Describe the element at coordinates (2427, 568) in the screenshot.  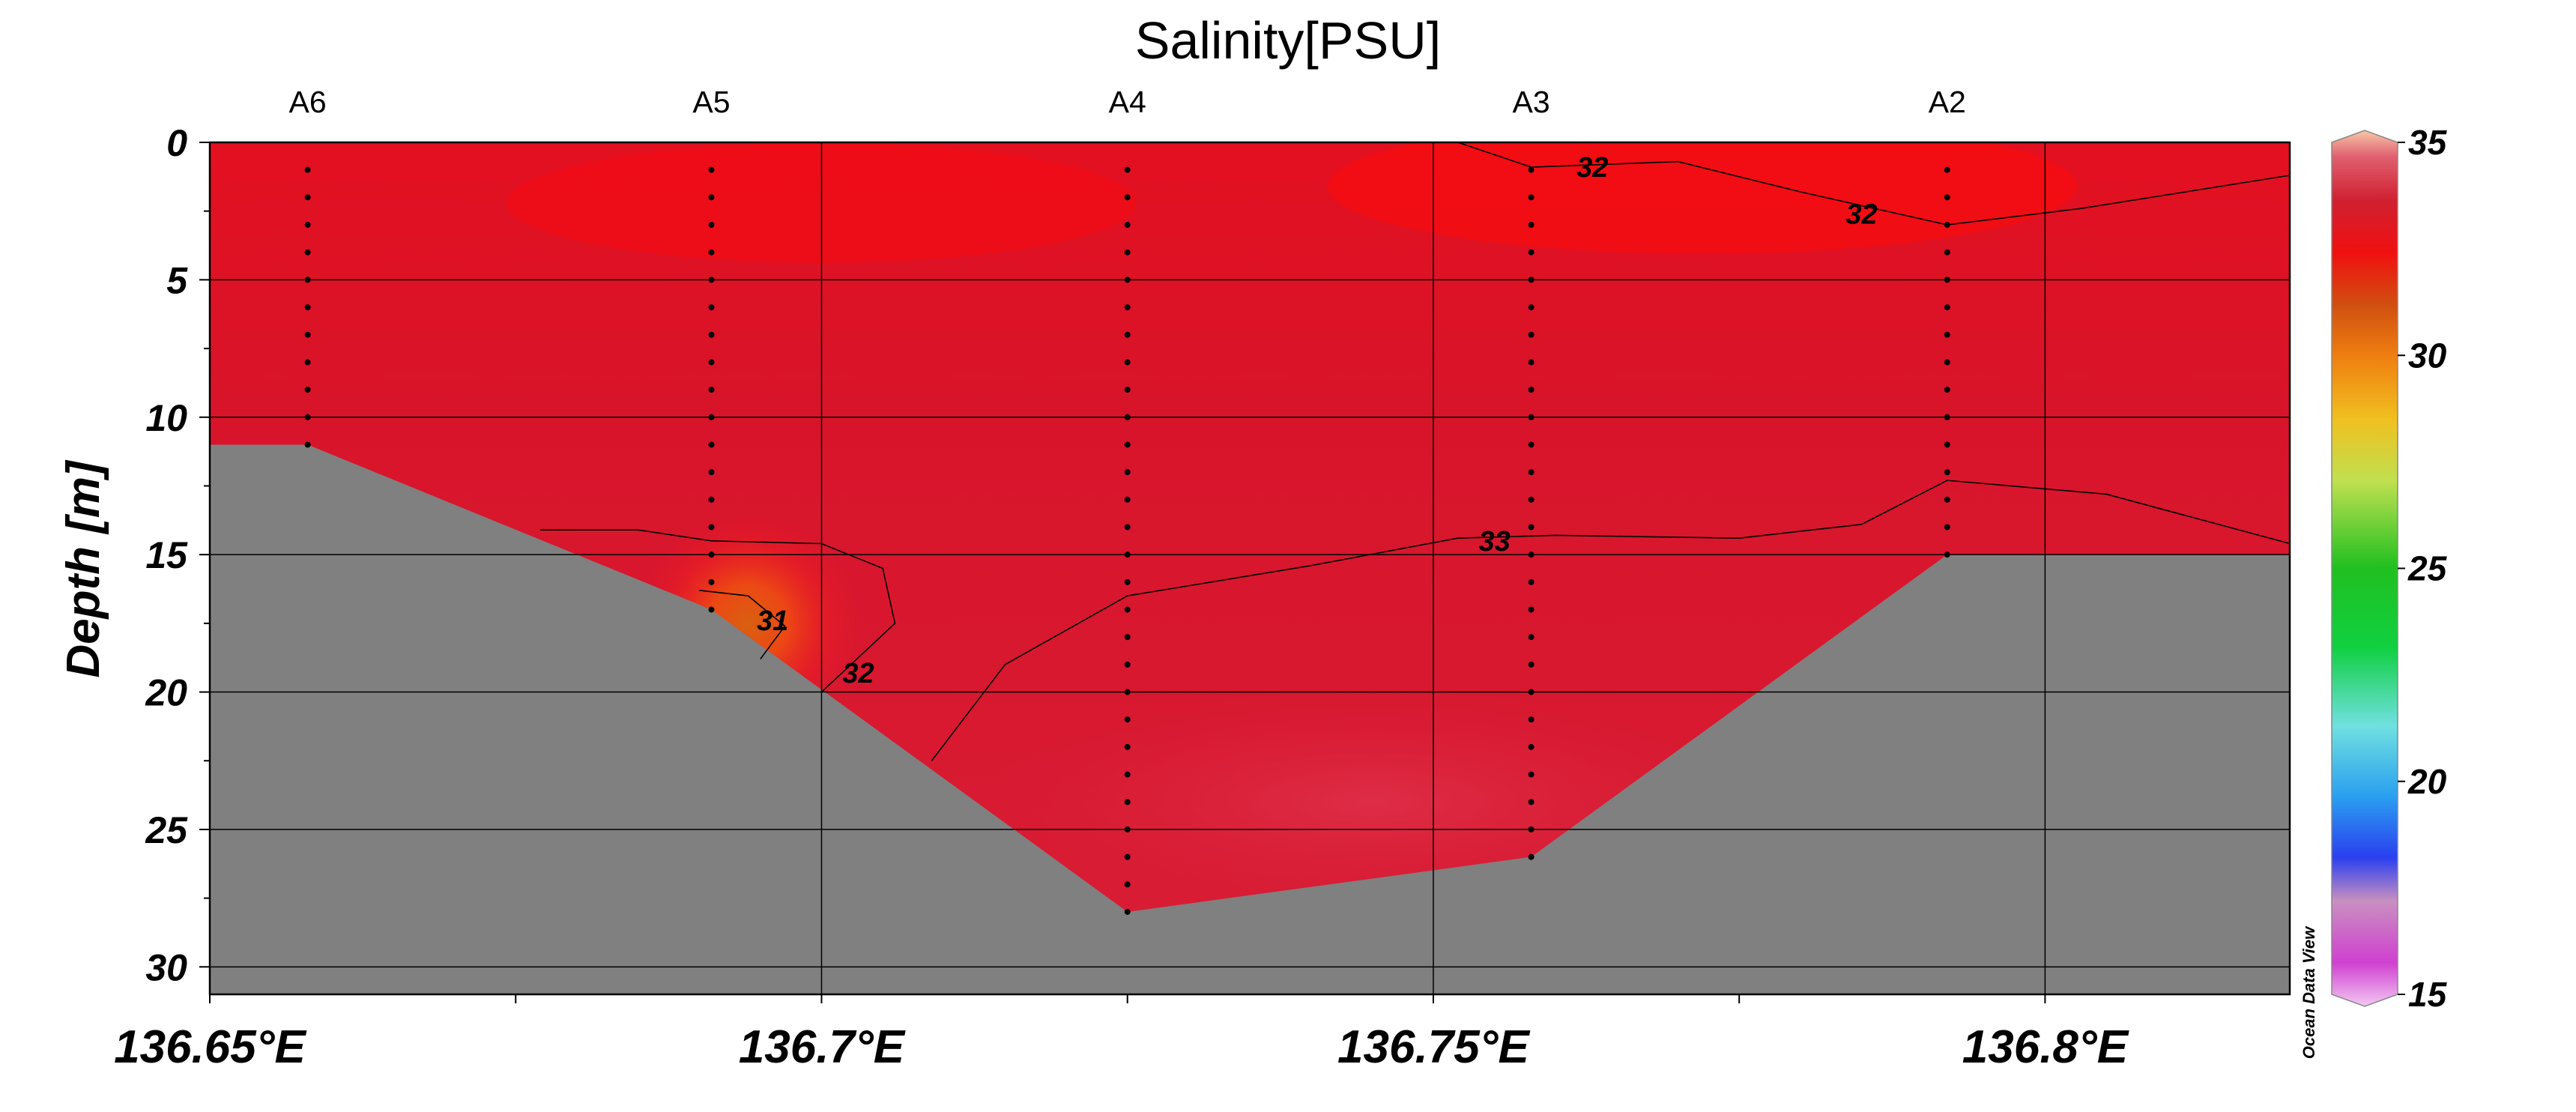
I see `colorbar-tick-label: 25` at that location.